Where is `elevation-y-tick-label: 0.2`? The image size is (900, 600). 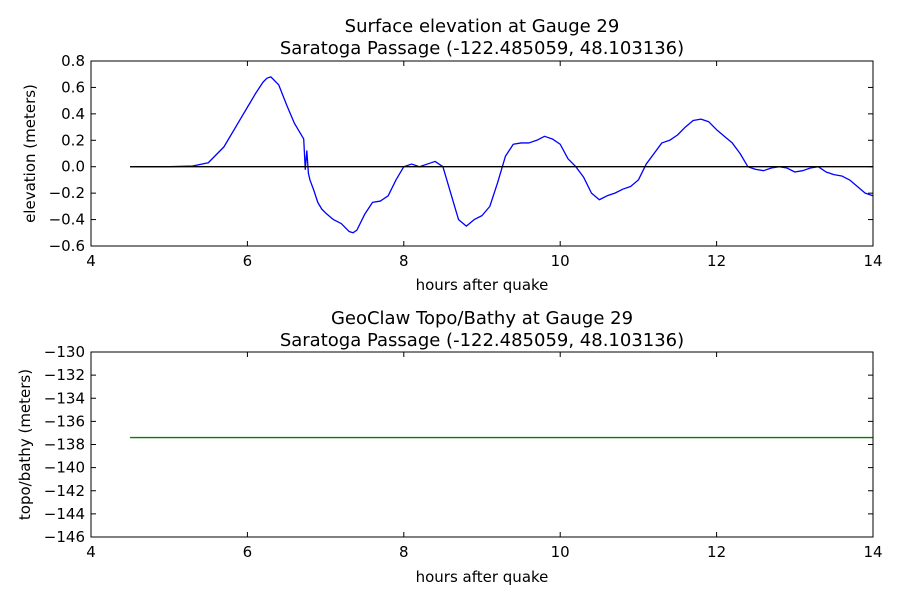 elevation-y-tick-label: 0.2 is located at coordinates (73, 140).